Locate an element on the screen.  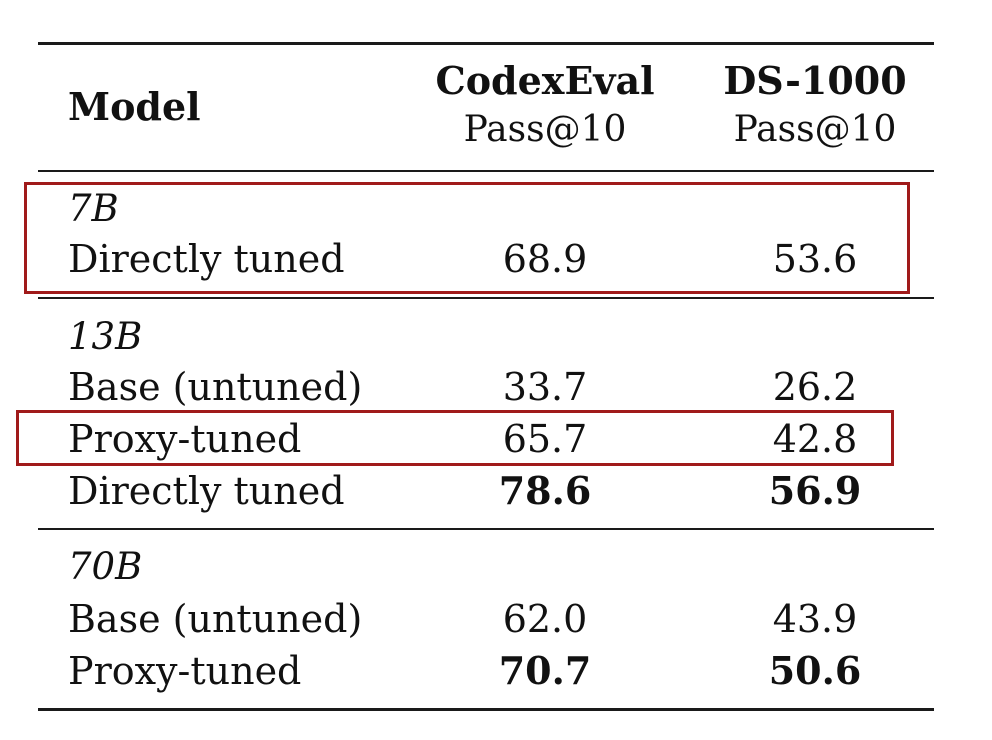
codexeval-value: 62.0 is located at coordinates (545, 619).